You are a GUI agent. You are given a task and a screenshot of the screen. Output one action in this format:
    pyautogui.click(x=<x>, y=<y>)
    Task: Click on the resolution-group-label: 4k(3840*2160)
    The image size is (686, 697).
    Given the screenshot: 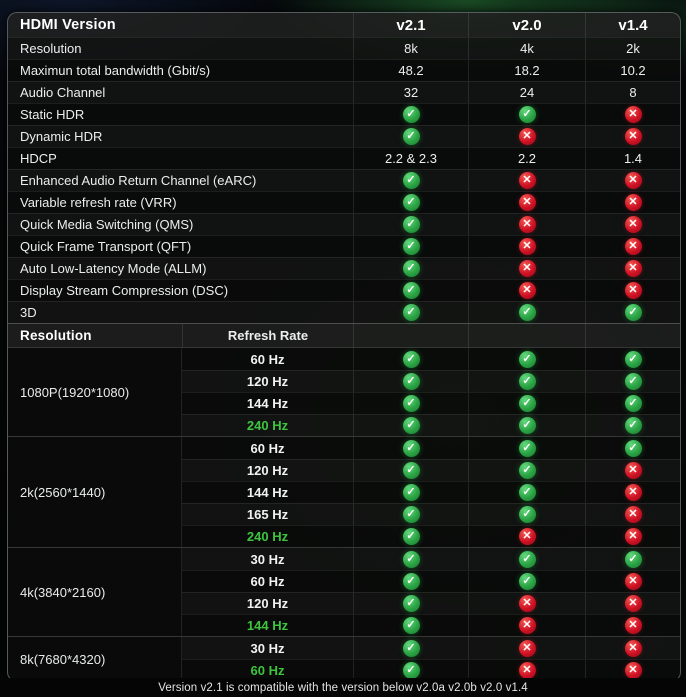 What is the action you would take?
    pyautogui.click(x=95, y=592)
    